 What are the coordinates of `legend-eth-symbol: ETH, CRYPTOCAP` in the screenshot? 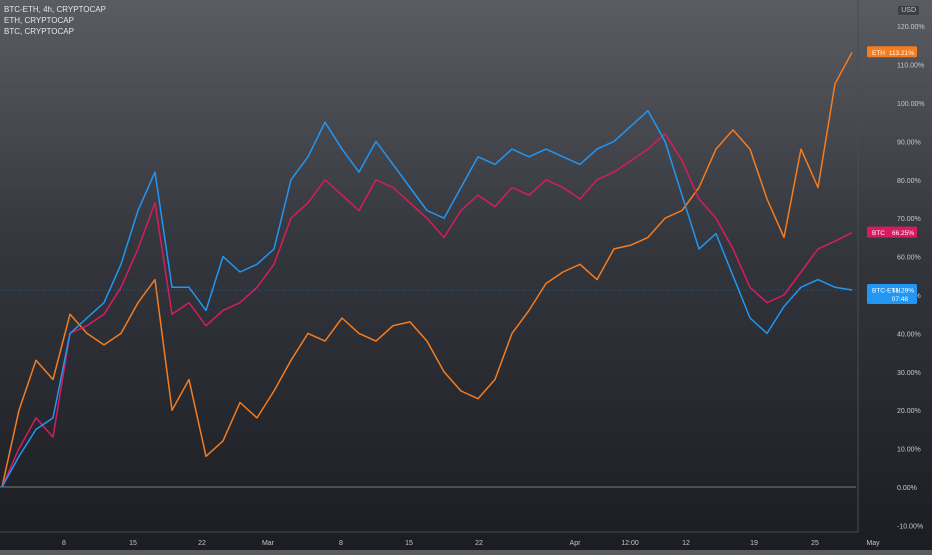 It's located at (39, 20).